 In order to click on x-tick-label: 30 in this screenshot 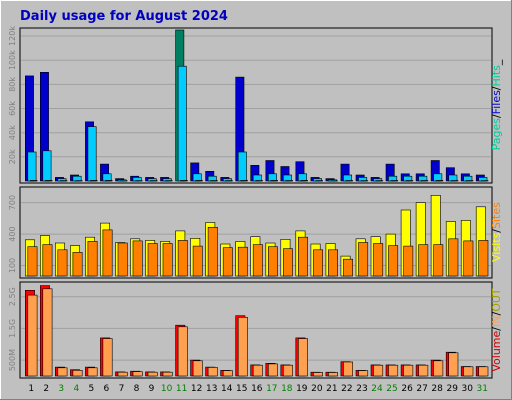, I will do `click(467, 389)`.